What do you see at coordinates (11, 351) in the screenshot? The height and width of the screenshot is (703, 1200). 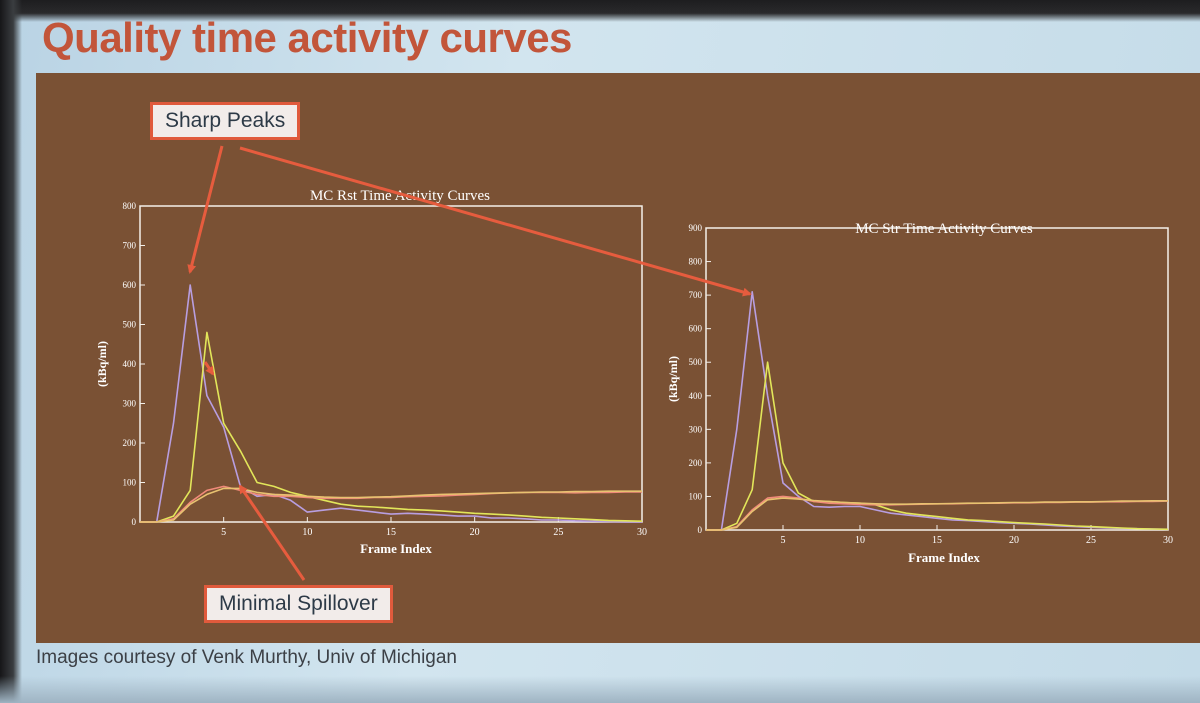 I see `room-shadow-left` at bounding box center [11, 351].